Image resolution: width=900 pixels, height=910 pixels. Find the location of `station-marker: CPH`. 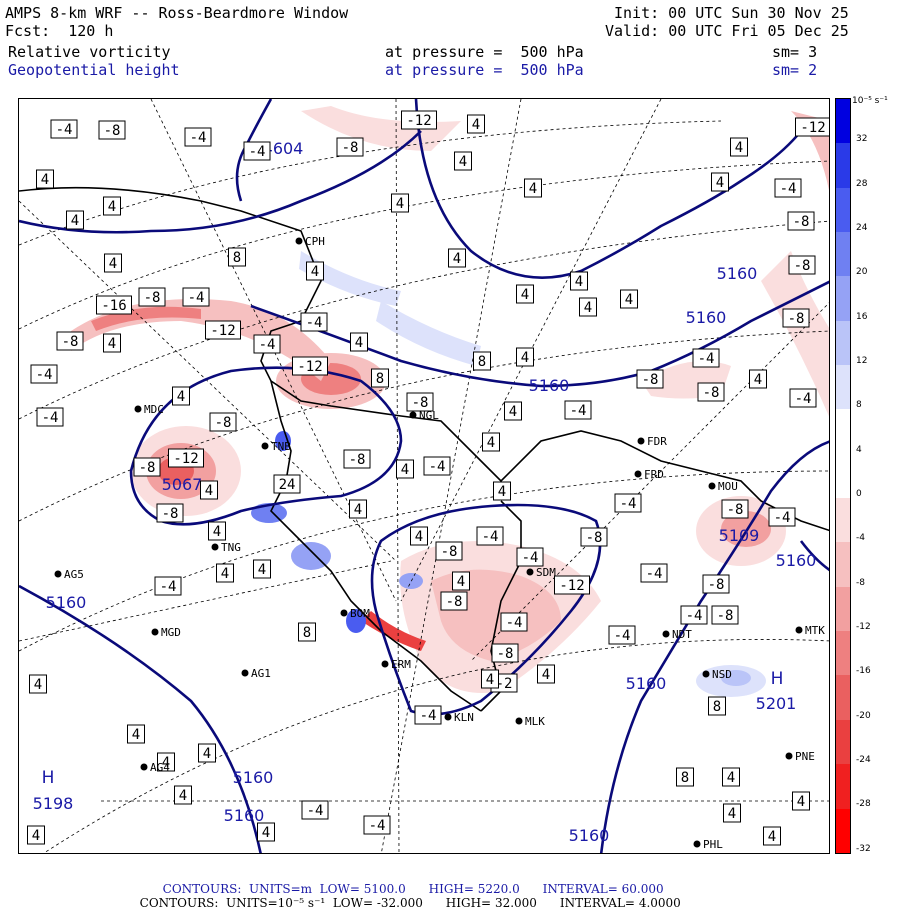

station-marker: CPH is located at coordinates (310, 241).